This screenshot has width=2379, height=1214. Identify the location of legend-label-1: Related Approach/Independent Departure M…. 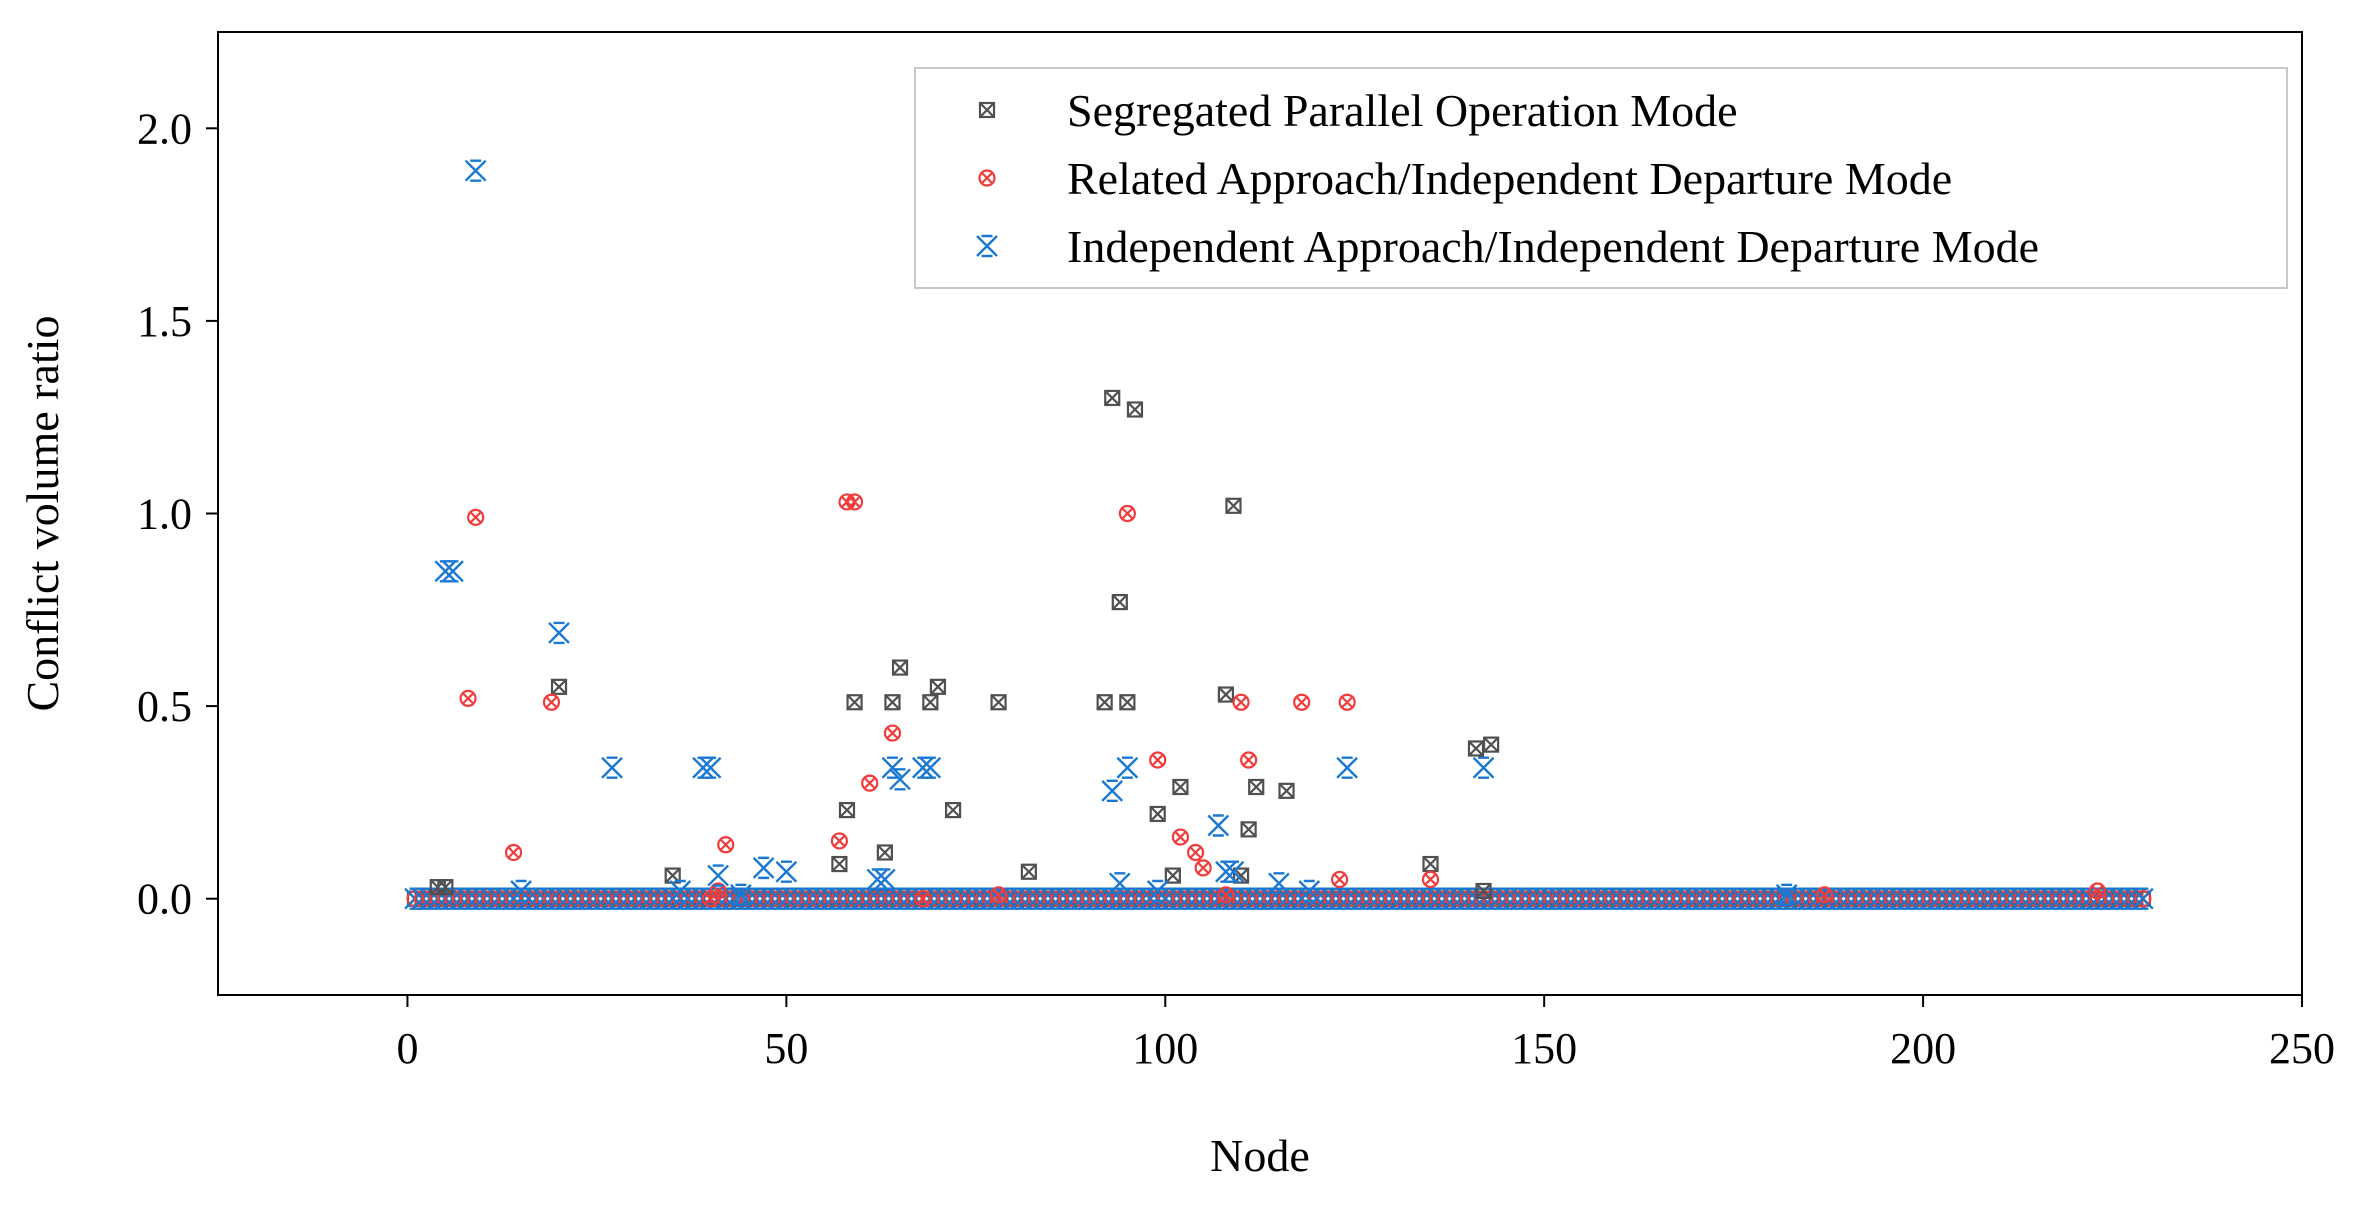
(1509, 178).